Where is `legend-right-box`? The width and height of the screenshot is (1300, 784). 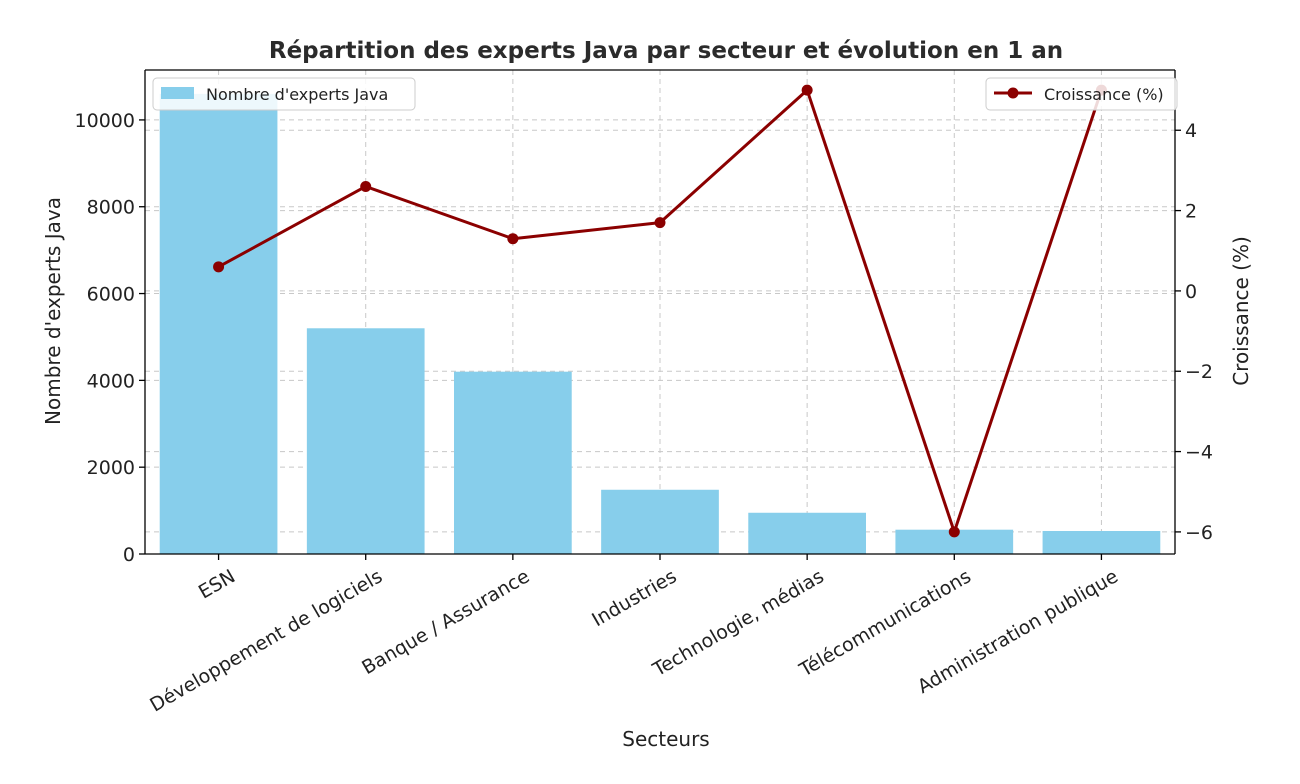 legend-right-box is located at coordinates (1081, 94).